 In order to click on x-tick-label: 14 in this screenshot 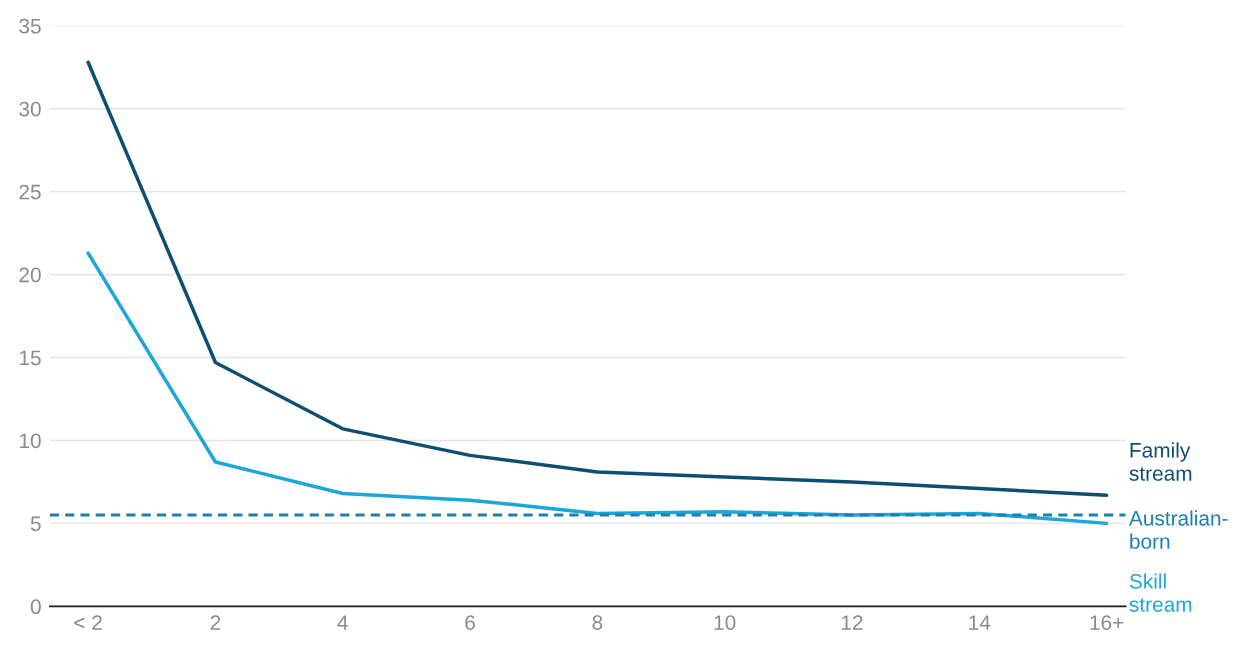, I will do `click(980, 622)`.